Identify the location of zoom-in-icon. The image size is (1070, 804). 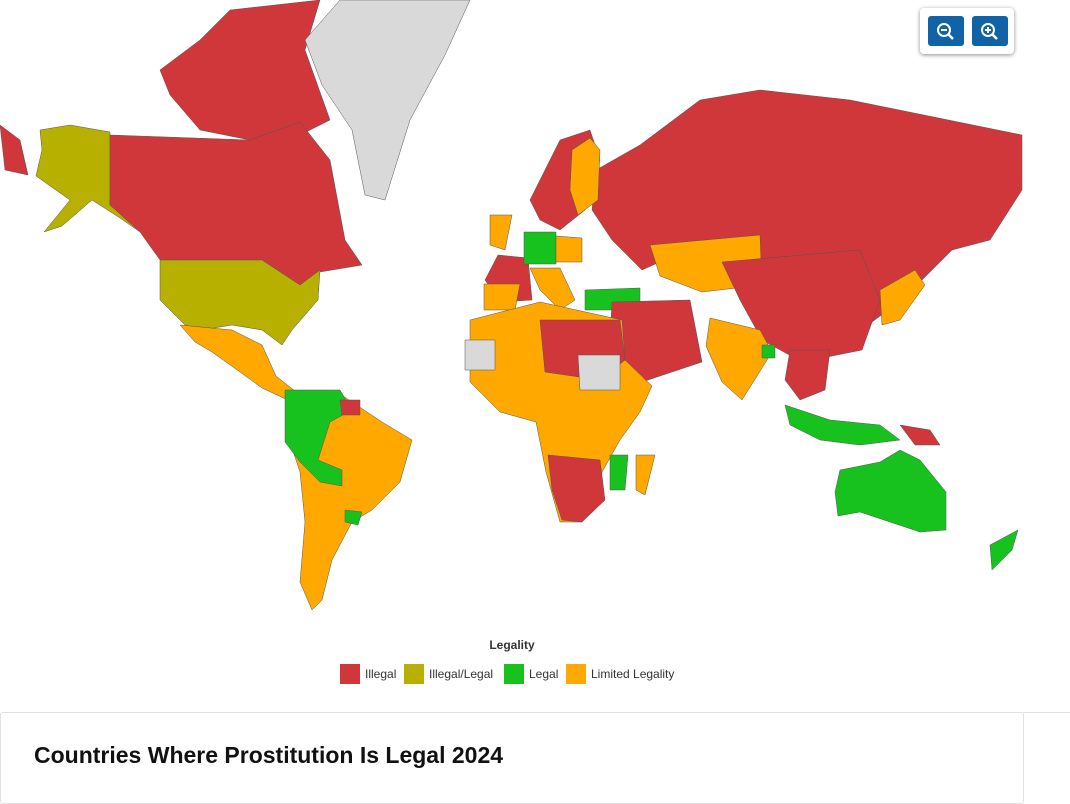
(989, 31).